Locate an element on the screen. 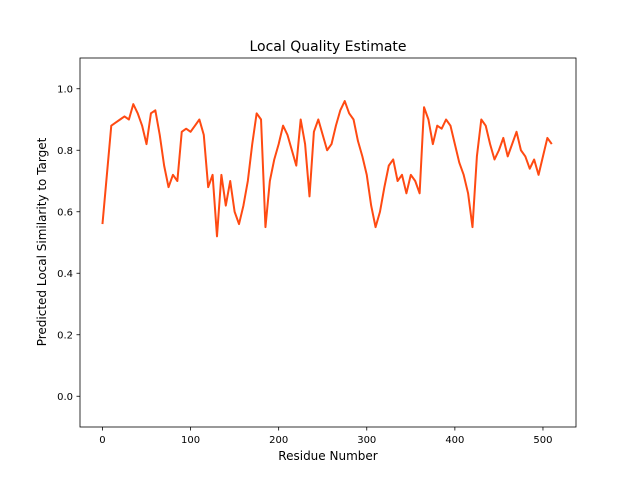 Image resolution: width=640 pixels, height=480 pixels. x-tick-label: 400 is located at coordinates (454, 440).